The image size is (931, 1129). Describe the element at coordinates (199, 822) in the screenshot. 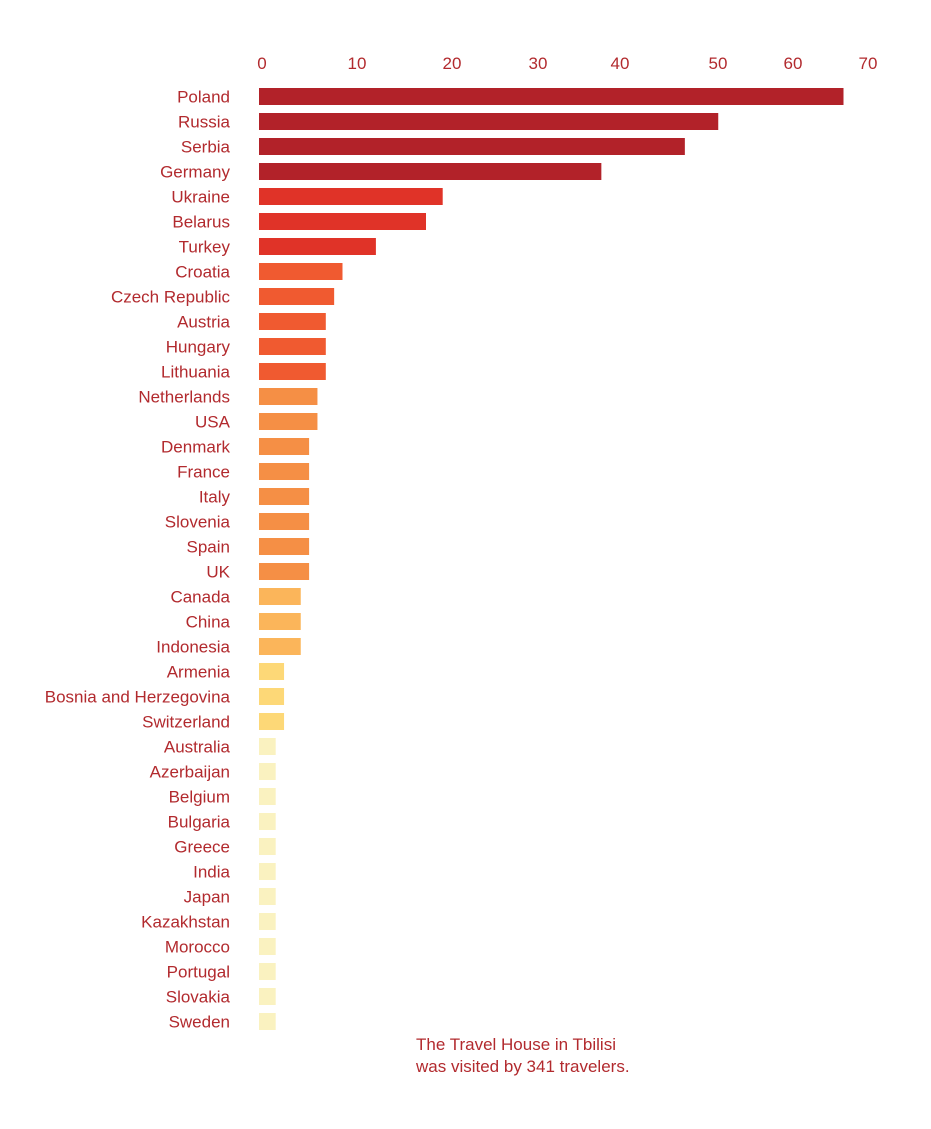

I see `category-label-bulgaria: Bulgaria` at that location.